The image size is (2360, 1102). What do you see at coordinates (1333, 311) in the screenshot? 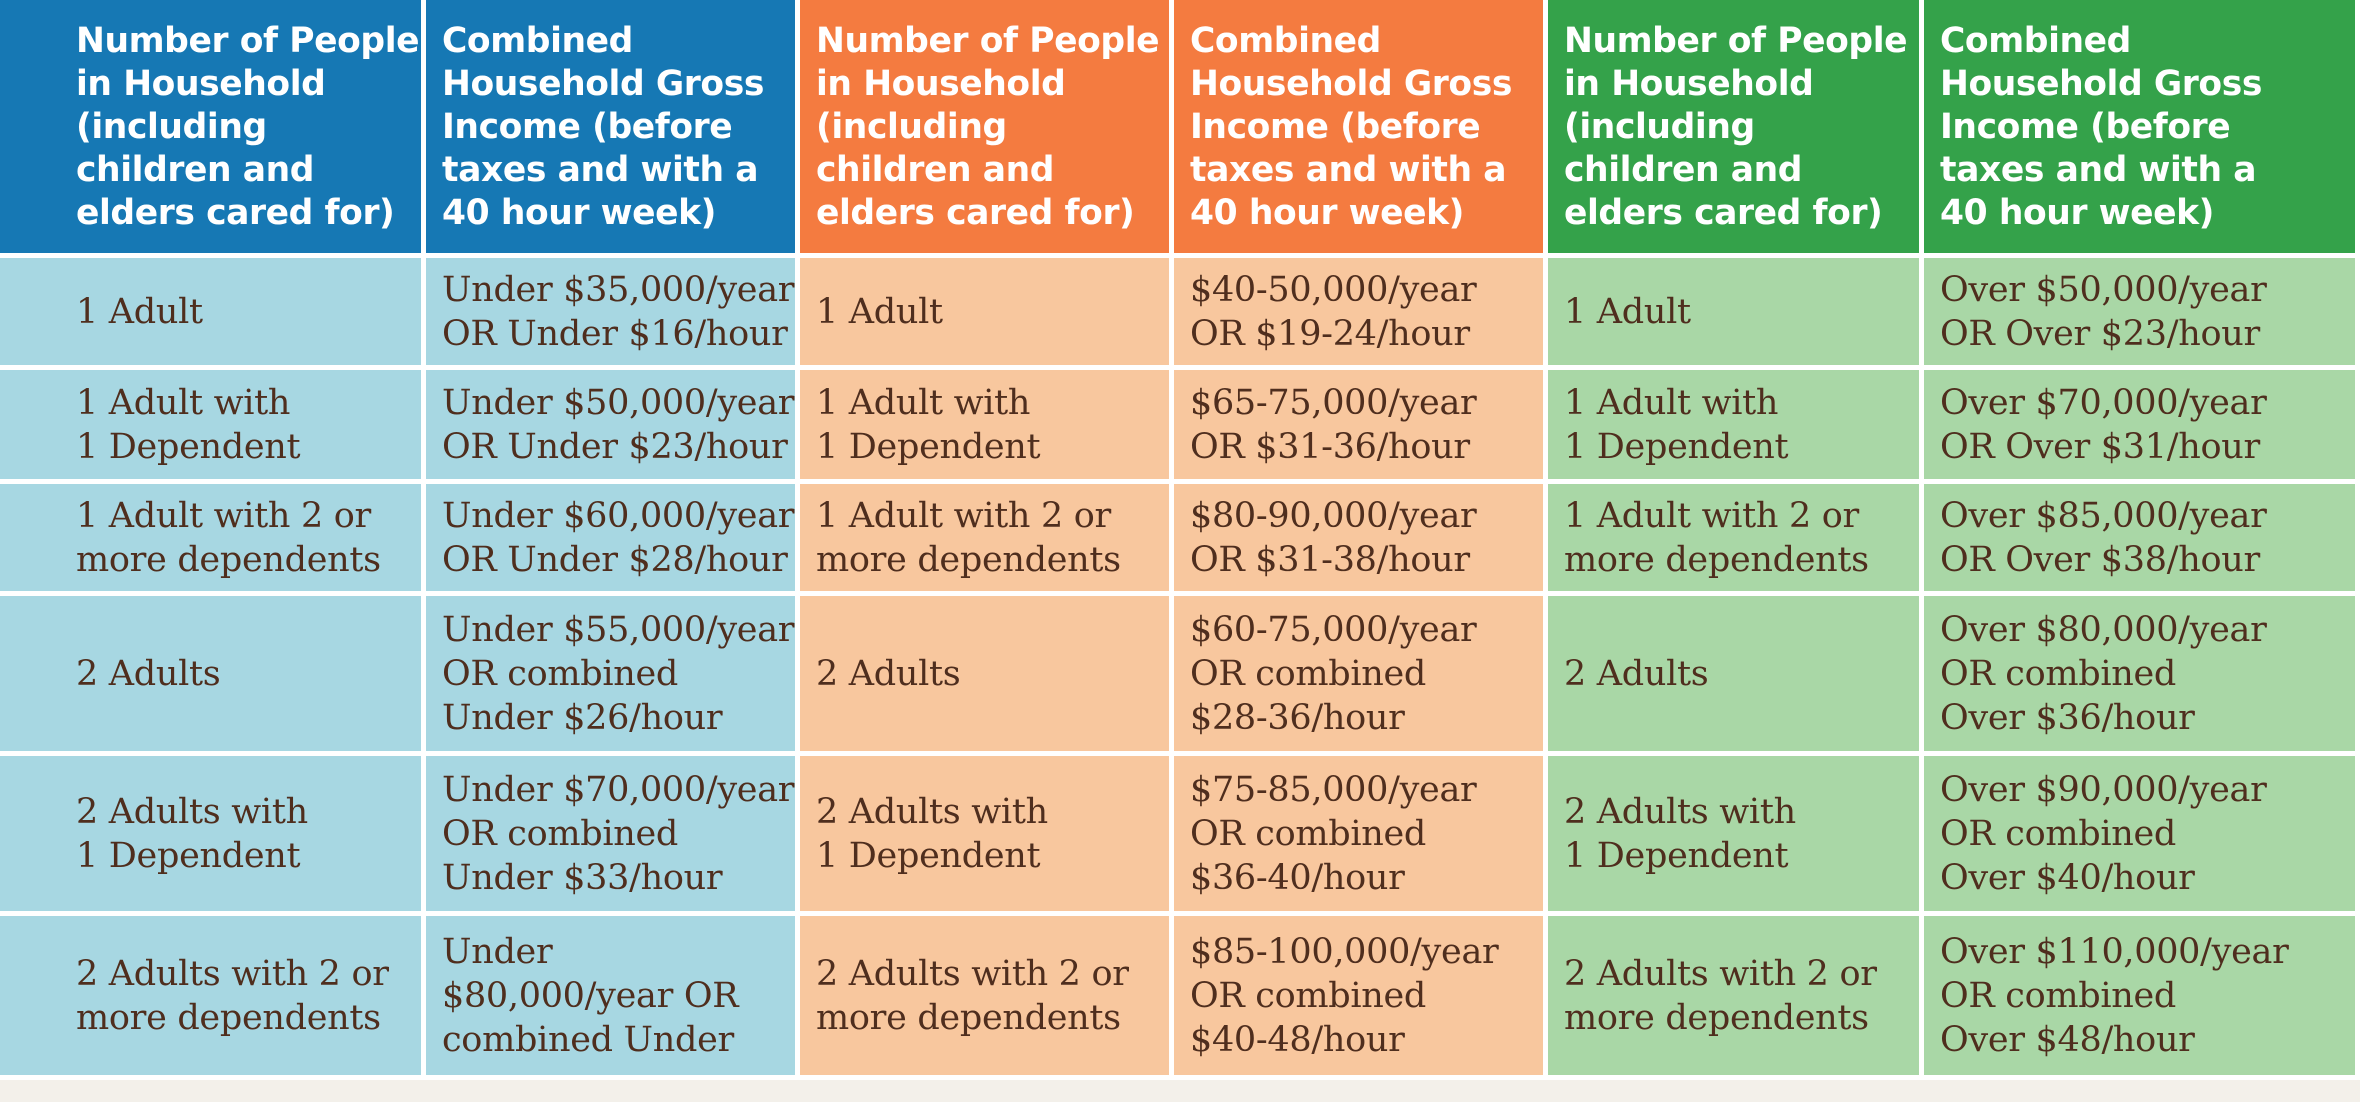
I see `cell-text: $40-50,000/year OR $19-24/hour` at bounding box center [1333, 311].